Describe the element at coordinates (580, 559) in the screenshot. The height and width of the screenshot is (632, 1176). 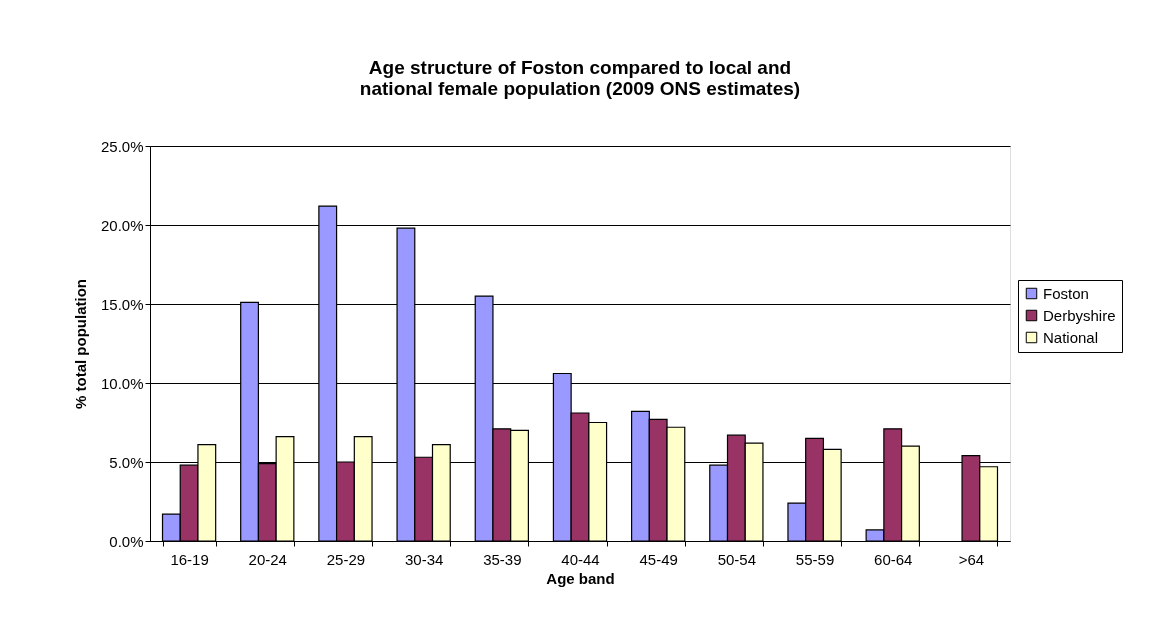
I see `x-tick-label: 40-44` at that location.